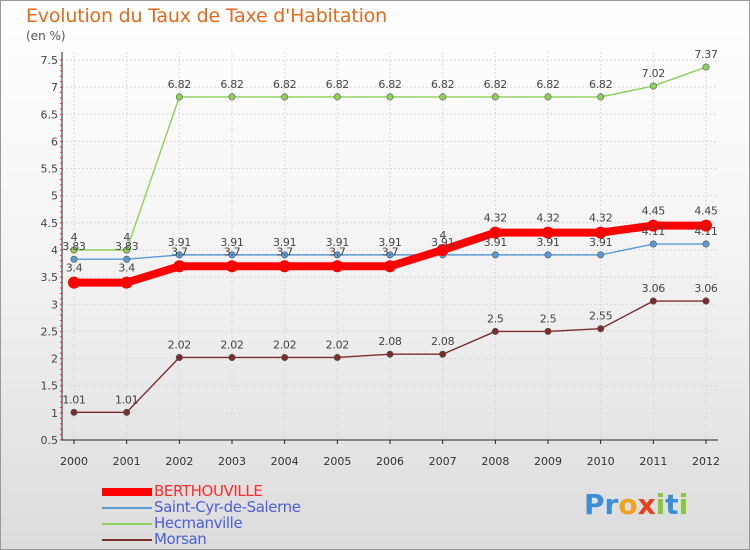 The height and width of the screenshot is (550, 750). I want to click on y-tick-label: 3, so click(54, 304).